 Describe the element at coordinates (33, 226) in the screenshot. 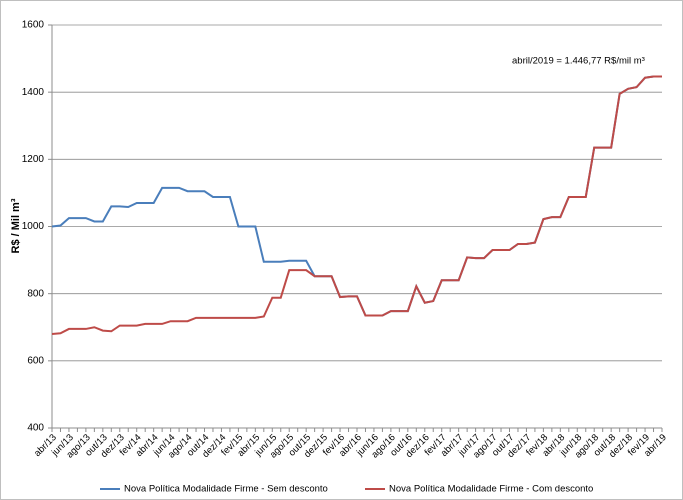

I see `y-tick-label: 1000` at that location.